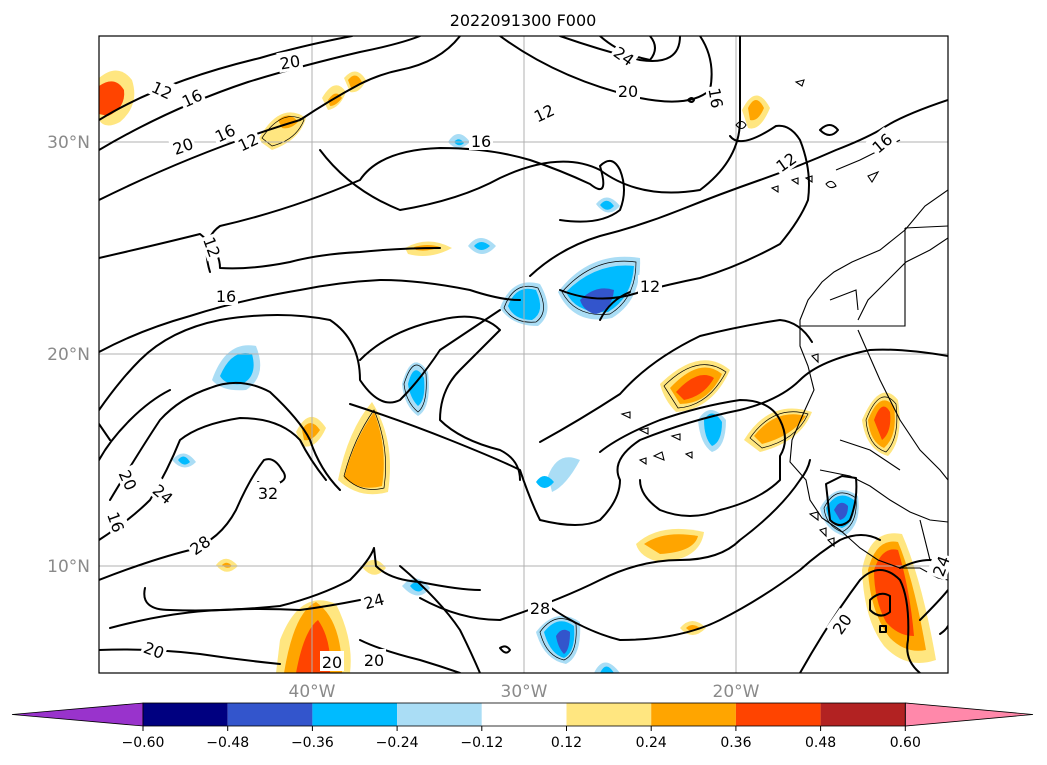  I want to click on colorbar-tick-label: 0.12, so click(566, 743).